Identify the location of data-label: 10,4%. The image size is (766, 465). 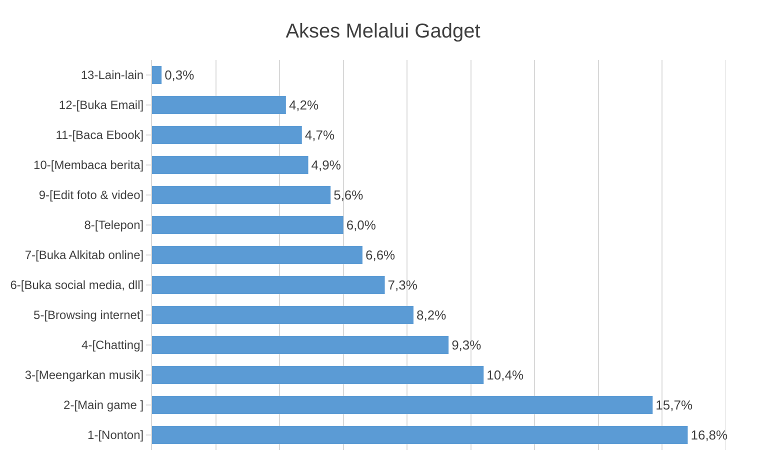
(505, 375).